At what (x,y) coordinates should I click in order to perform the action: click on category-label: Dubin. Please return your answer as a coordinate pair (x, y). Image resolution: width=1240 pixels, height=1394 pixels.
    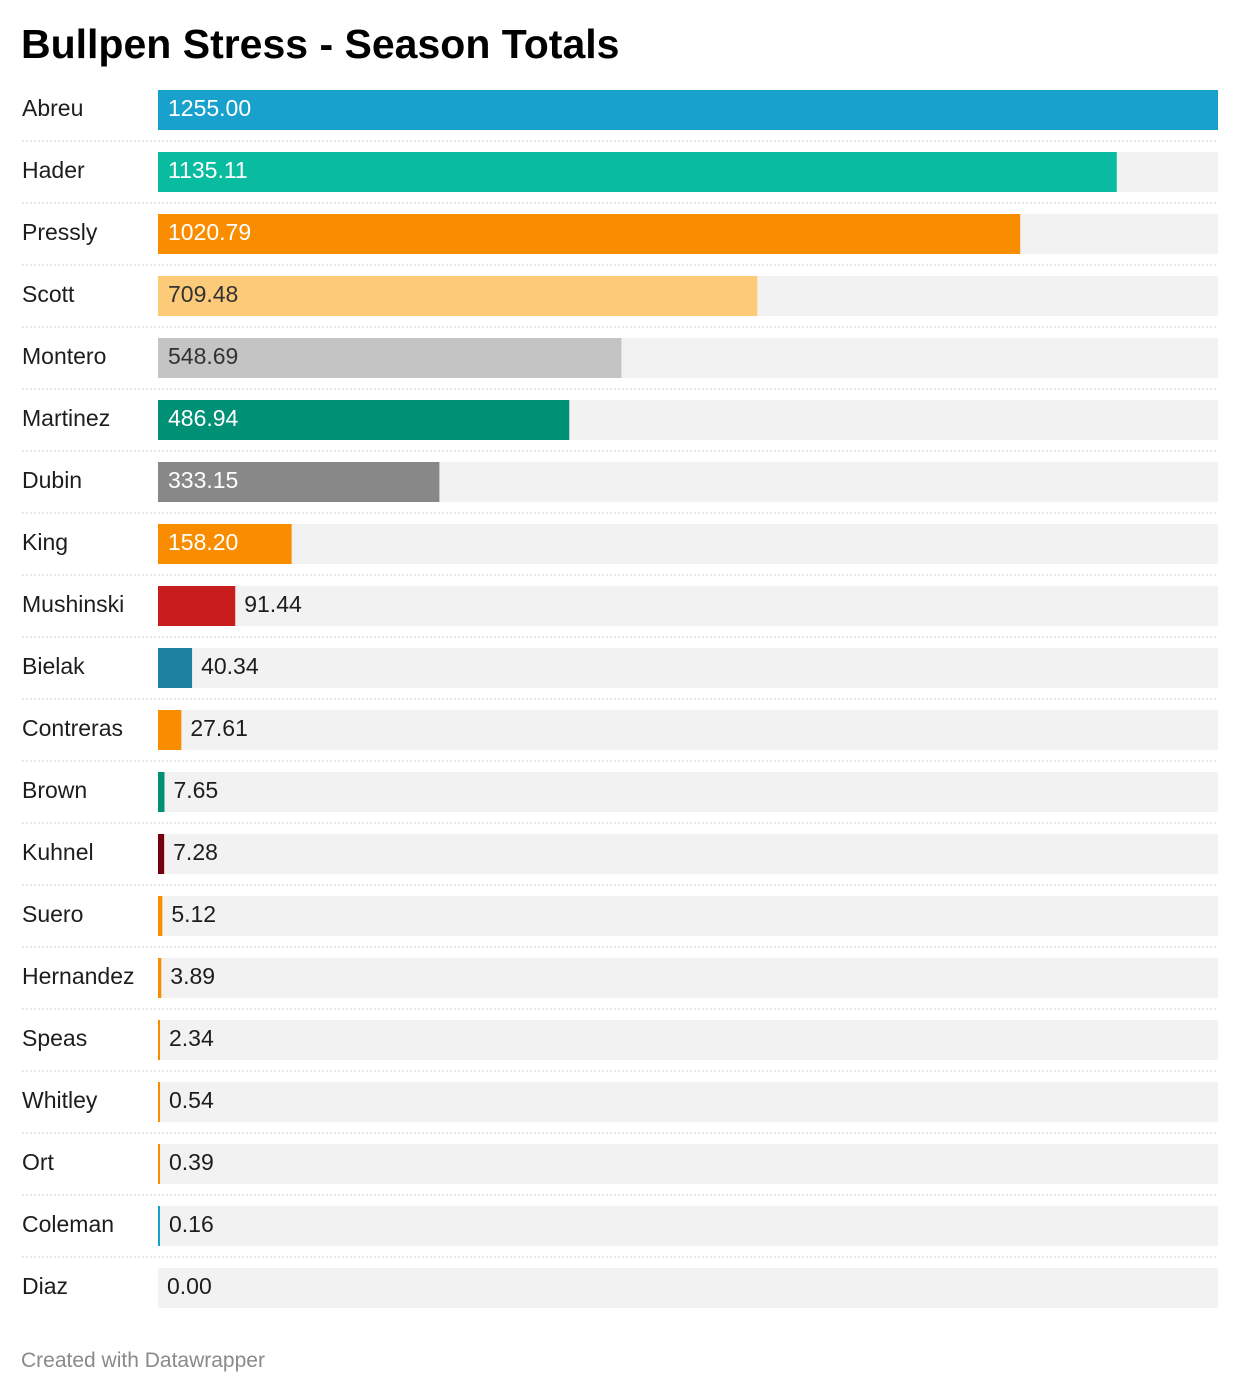
    Looking at the image, I should click on (52, 480).